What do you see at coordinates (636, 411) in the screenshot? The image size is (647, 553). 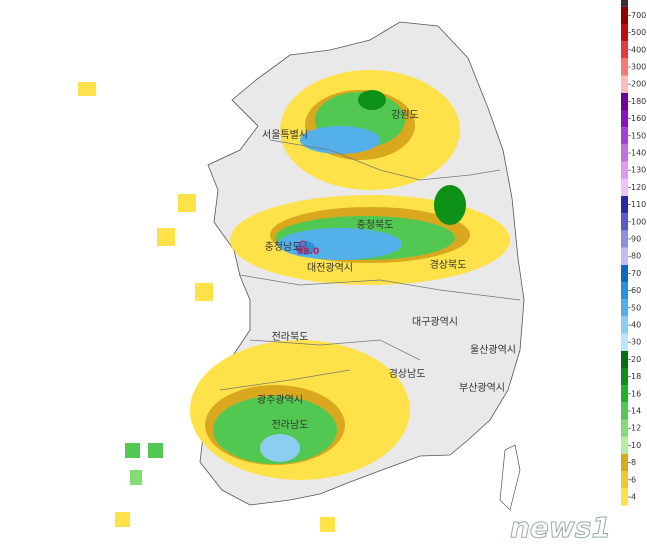 I see `legend-label: 14` at bounding box center [636, 411].